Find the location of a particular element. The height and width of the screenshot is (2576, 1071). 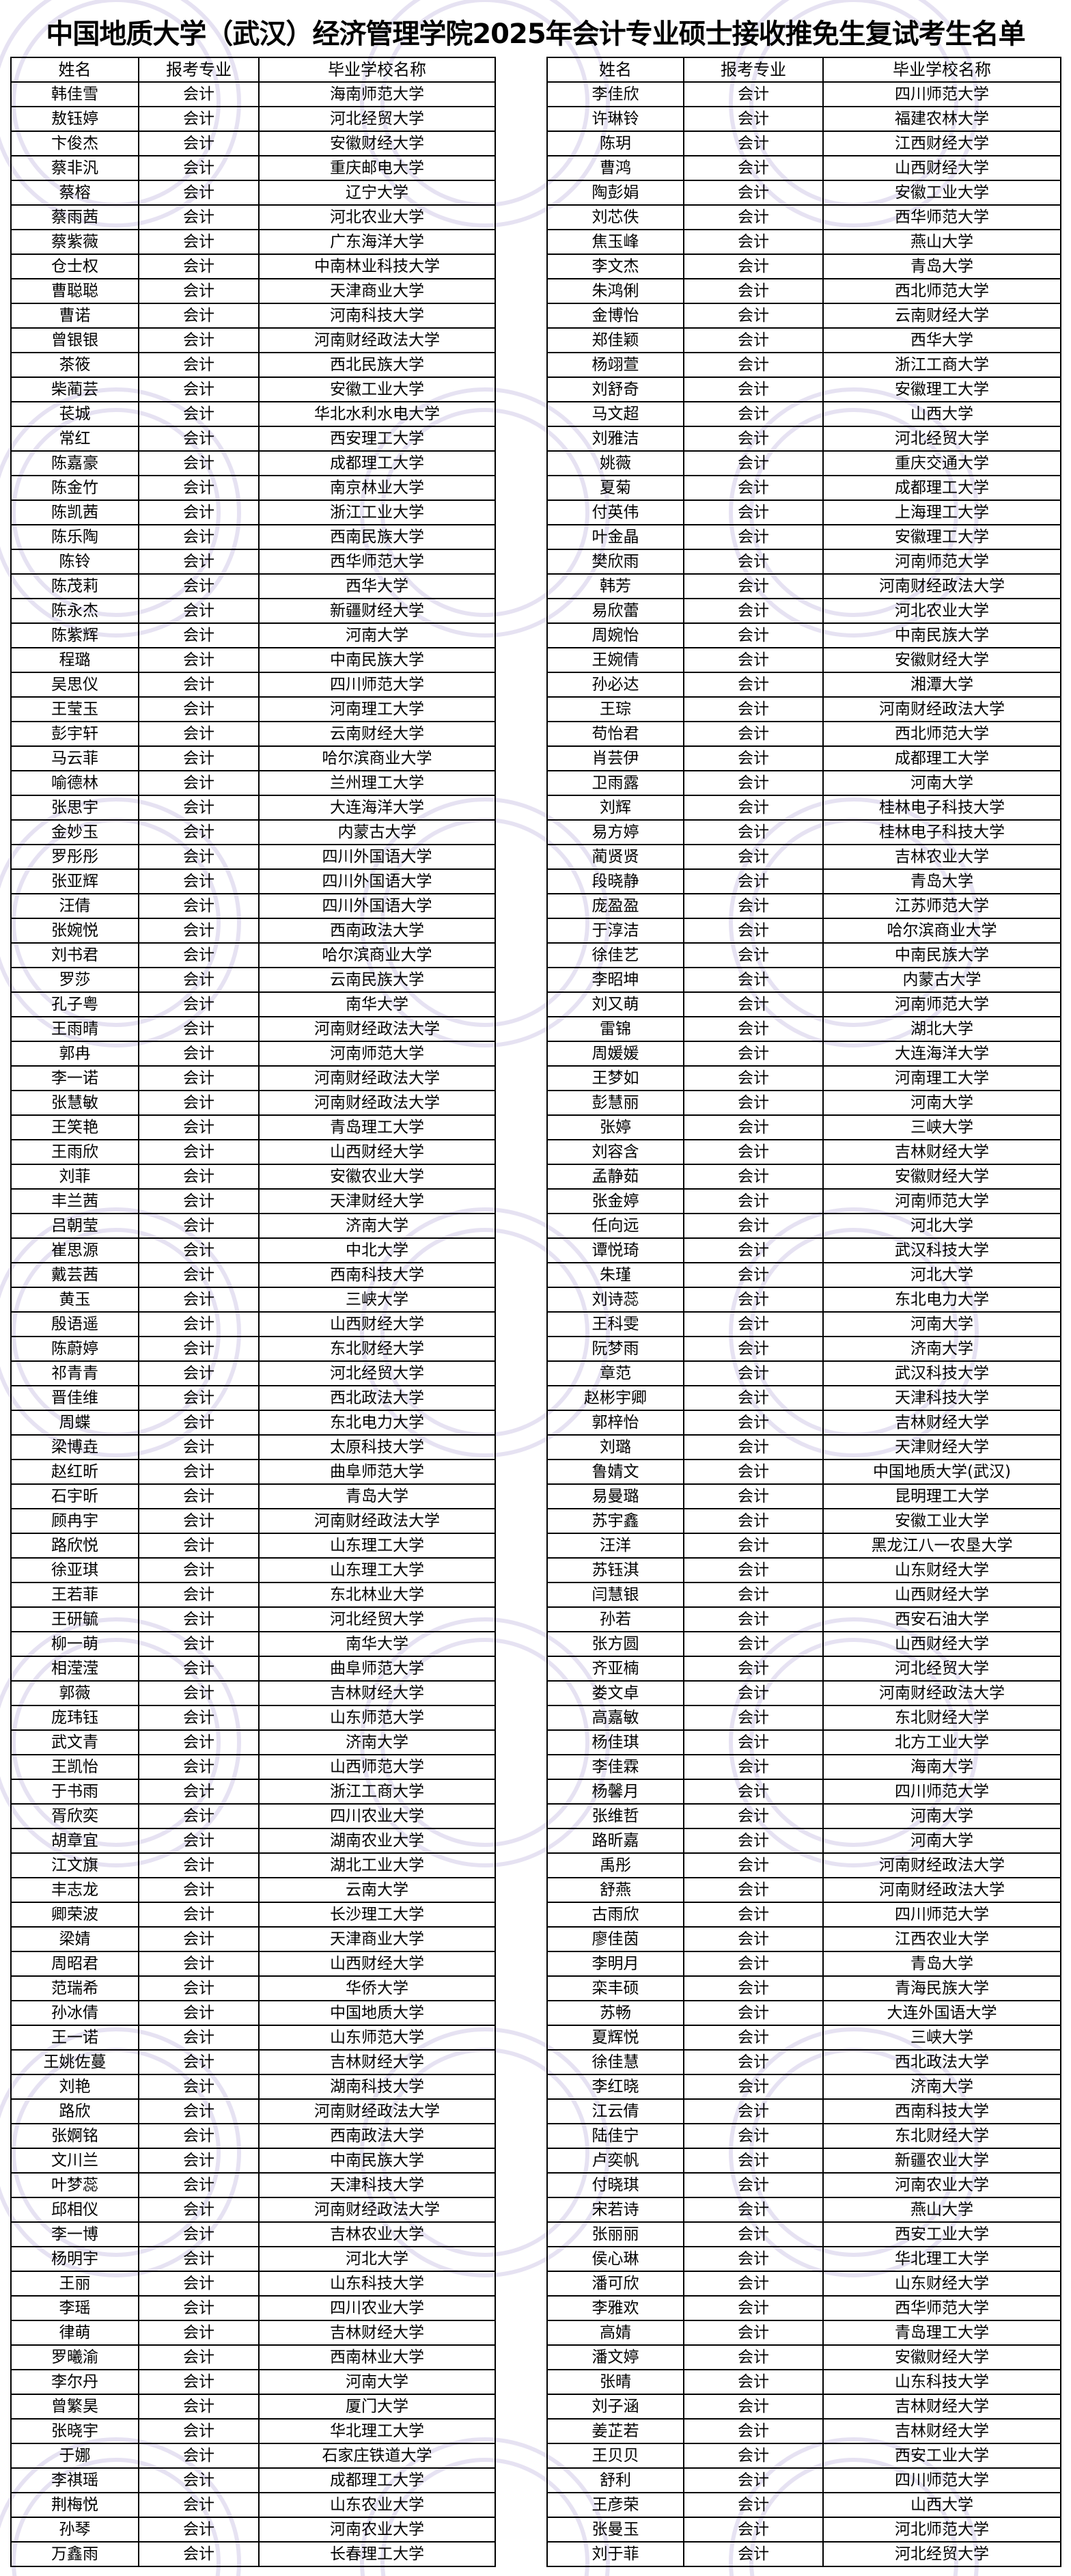

cell-name: 陈紫辉 is located at coordinates (74, 635).